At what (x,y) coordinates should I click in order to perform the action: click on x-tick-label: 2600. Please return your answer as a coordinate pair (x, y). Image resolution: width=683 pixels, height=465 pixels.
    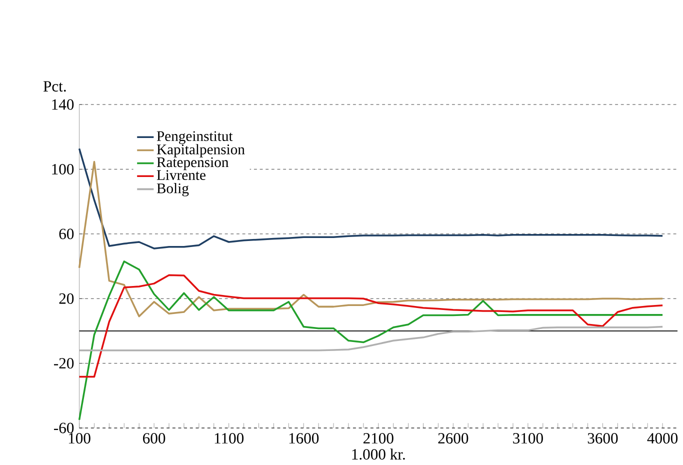
    Looking at the image, I should click on (453, 438).